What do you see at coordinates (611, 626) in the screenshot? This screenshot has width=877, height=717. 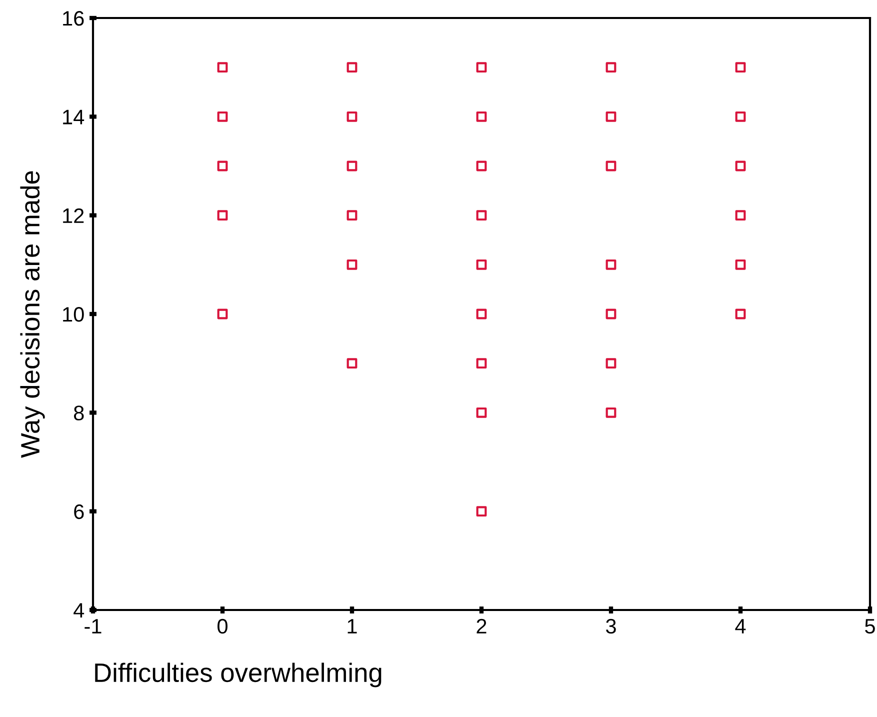 I see `x-tick-label: 3` at bounding box center [611, 626].